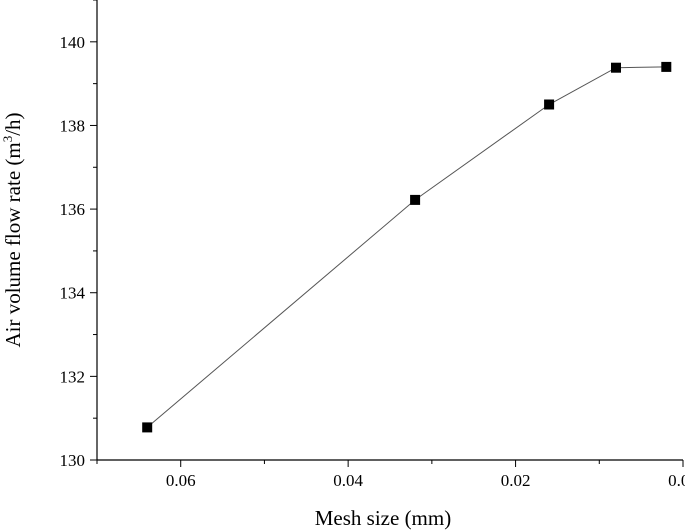  I want to click on y-axis-title-main: Air volume flow rate (m, so click(13, 244).